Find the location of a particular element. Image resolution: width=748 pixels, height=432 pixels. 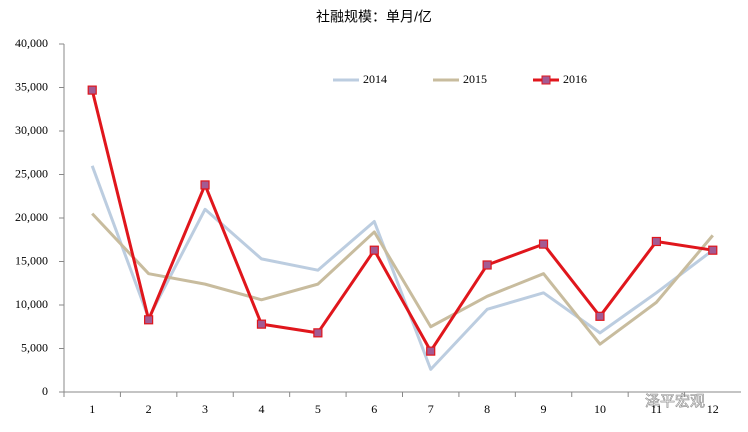

y-tick-label: 20,000 is located at coordinates (31, 217).